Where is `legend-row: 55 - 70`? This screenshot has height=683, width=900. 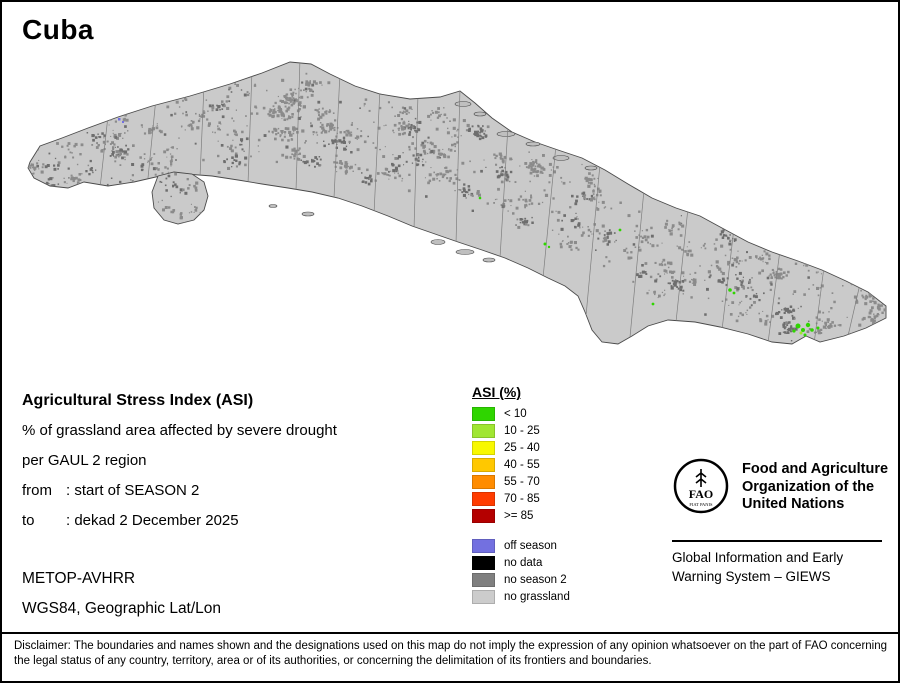
legend-row: 55 - 70 is located at coordinates (521, 481).